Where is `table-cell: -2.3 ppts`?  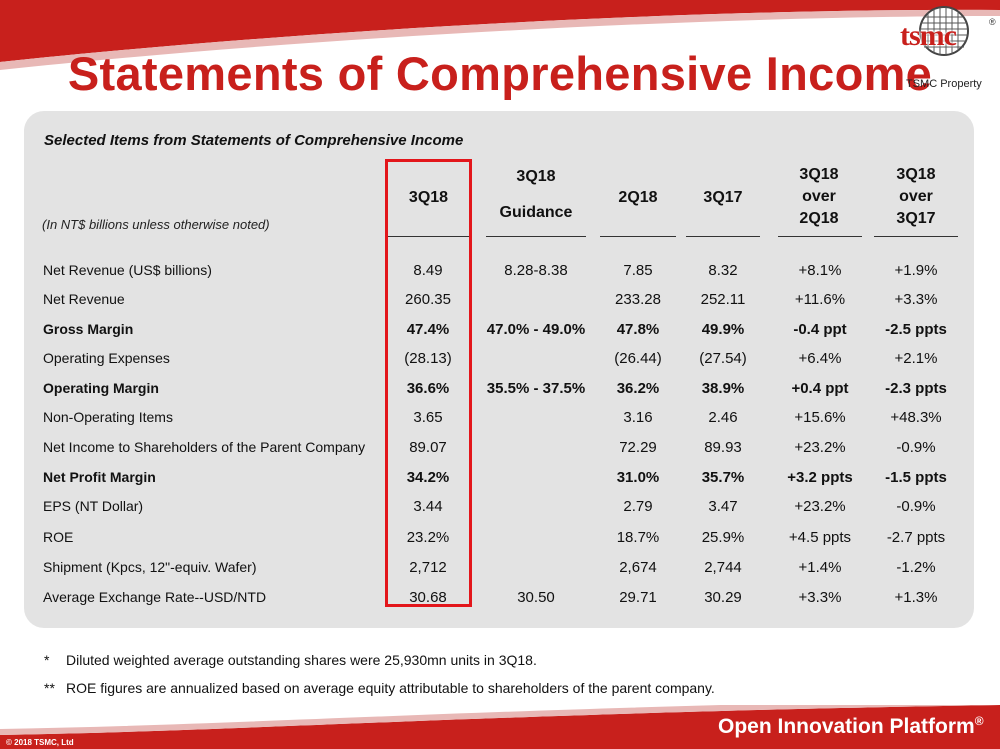
table-cell: -2.3 ppts is located at coordinates (916, 388).